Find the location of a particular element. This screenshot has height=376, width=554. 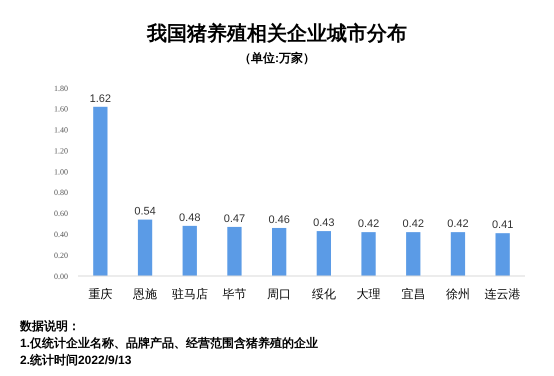

data-label: 0.43 is located at coordinates (324, 223).